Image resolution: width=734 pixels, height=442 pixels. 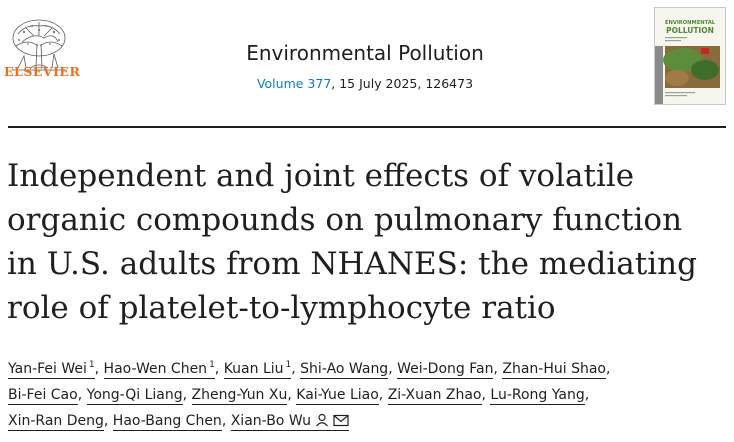 I want to click on author-link: Lu-Rong Yang, so click(x=537, y=396).